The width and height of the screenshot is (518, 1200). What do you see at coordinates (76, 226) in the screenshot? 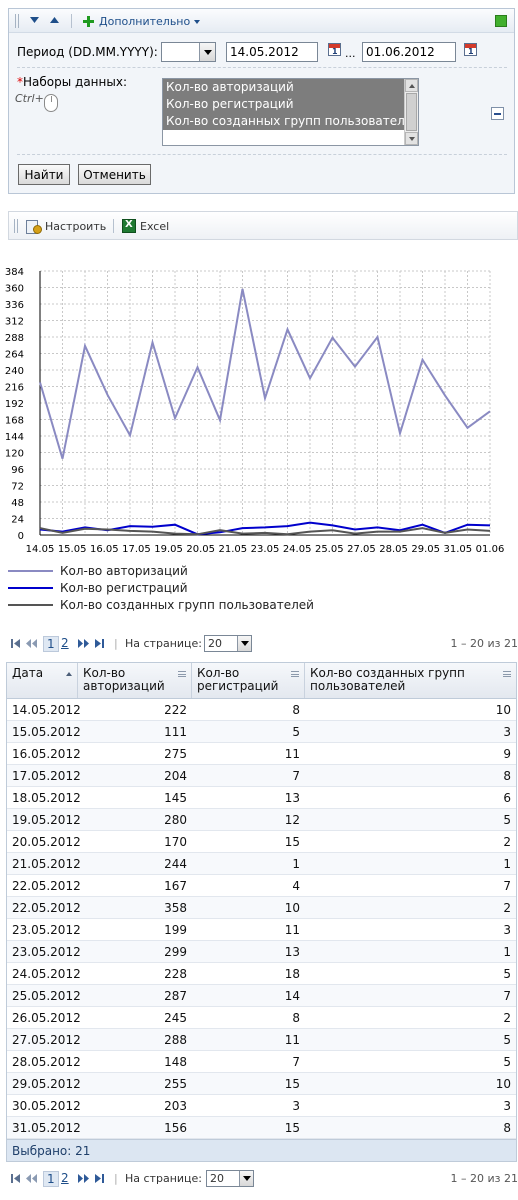
I see `configure-label: Настроить` at bounding box center [76, 226].